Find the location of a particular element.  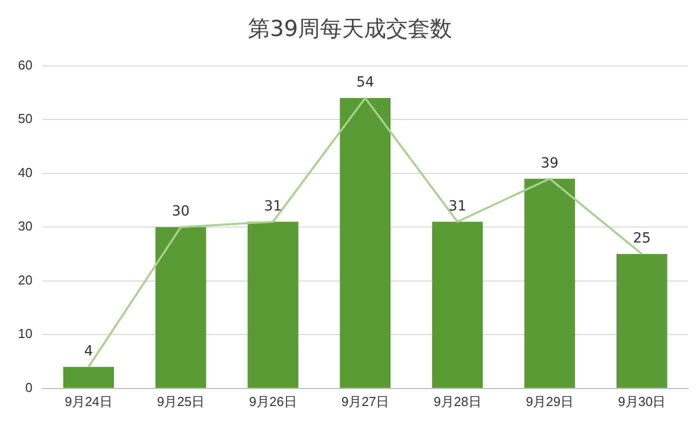

y-tick-label: 30 is located at coordinates (25, 226).